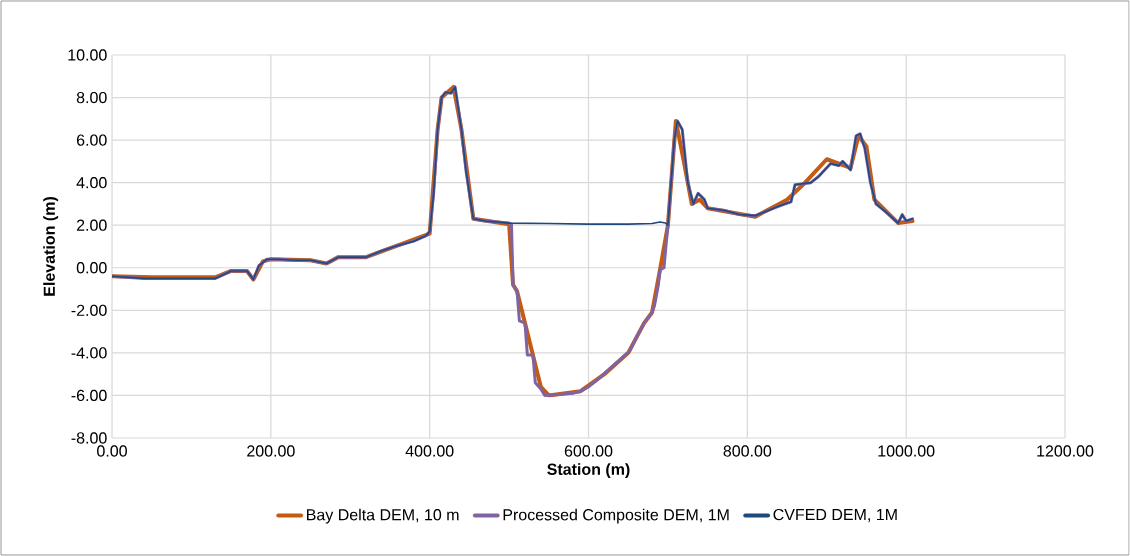 The height and width of the screenshot is (556, 1130). I want to click on x-tick-label: 200.00, so click(271, 451).